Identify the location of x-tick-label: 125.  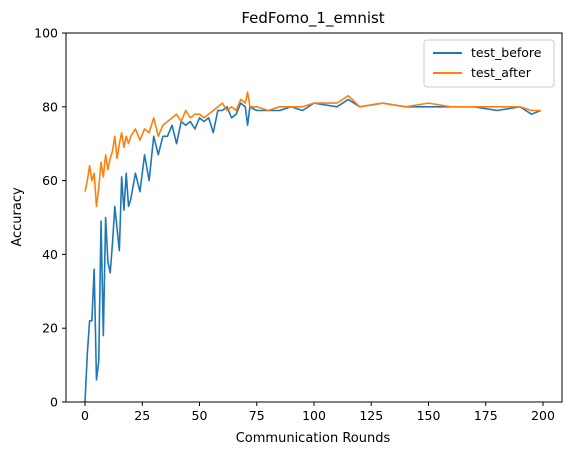
(371, 415).